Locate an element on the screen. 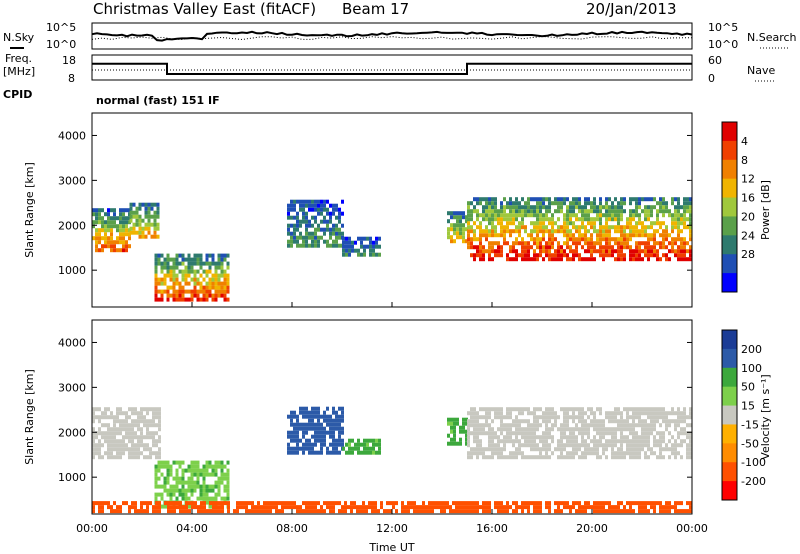  y-tick-label: 2000 is located at coordinates (72, 432).